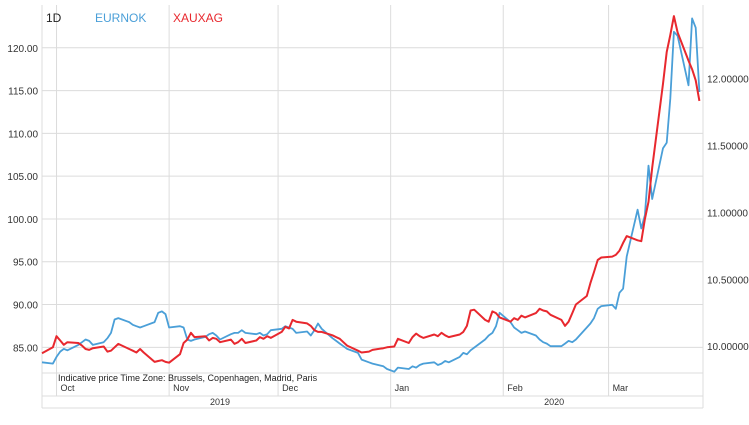  What do you see at coordinates (25, 348) in the screenshot?
I see `left-tick-label: 85.00` at bounding box center [25, 348].